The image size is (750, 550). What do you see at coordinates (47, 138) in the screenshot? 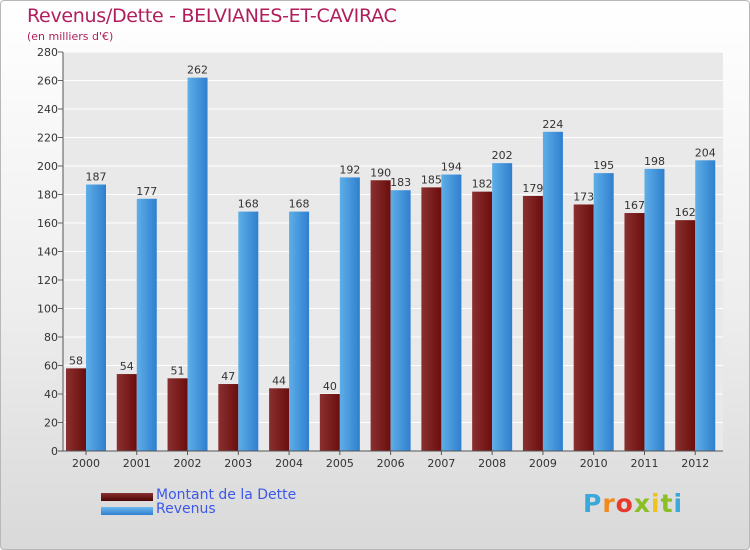
I see `y-tick-label: 220` at bounding box center [47, 138].